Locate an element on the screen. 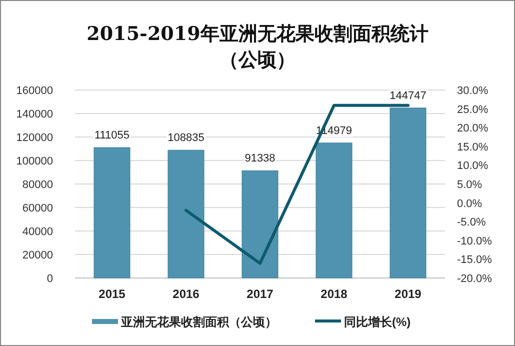 This screenshot has height=346, width=515. y2-tick-label: 5.0% is located at coordinates (469, 185).